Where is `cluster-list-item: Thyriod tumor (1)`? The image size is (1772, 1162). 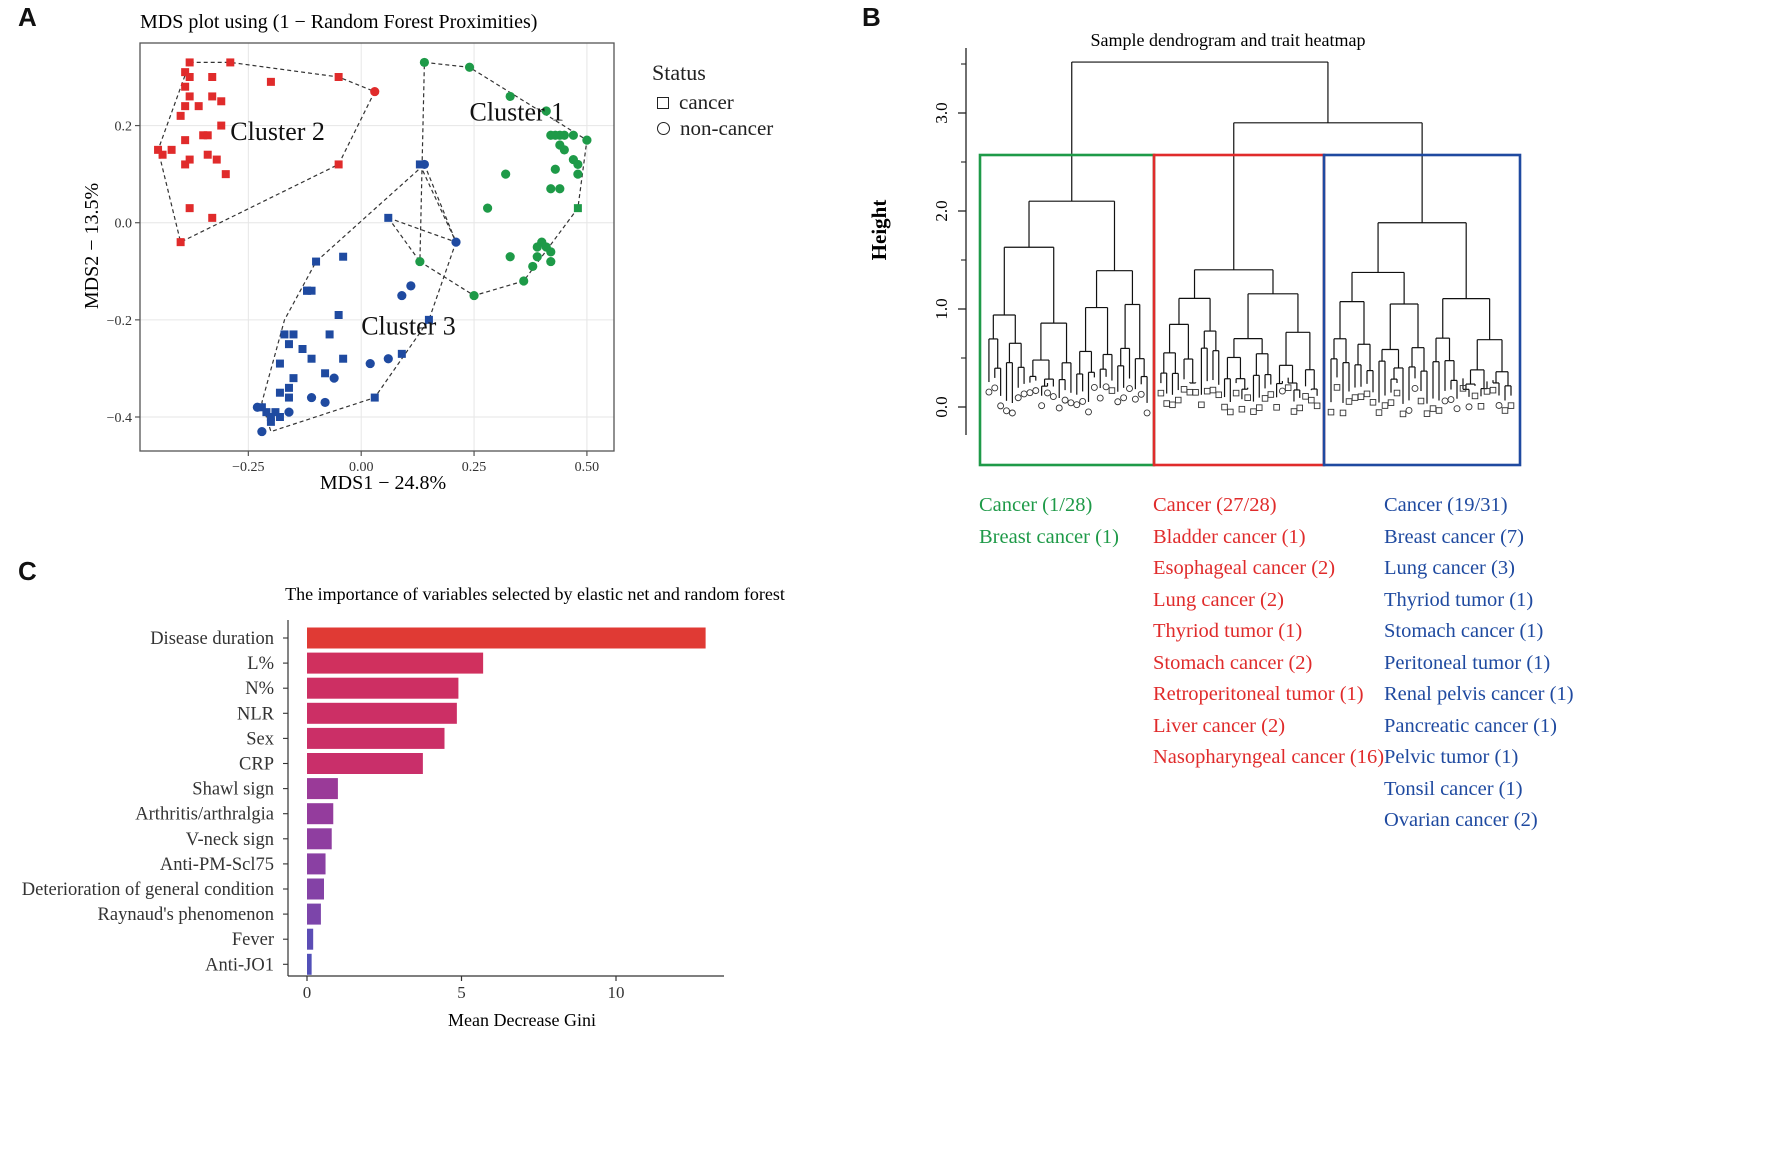
cluster-list-item: Thyriod tumor (1) is located at coordinates (1459, 599).